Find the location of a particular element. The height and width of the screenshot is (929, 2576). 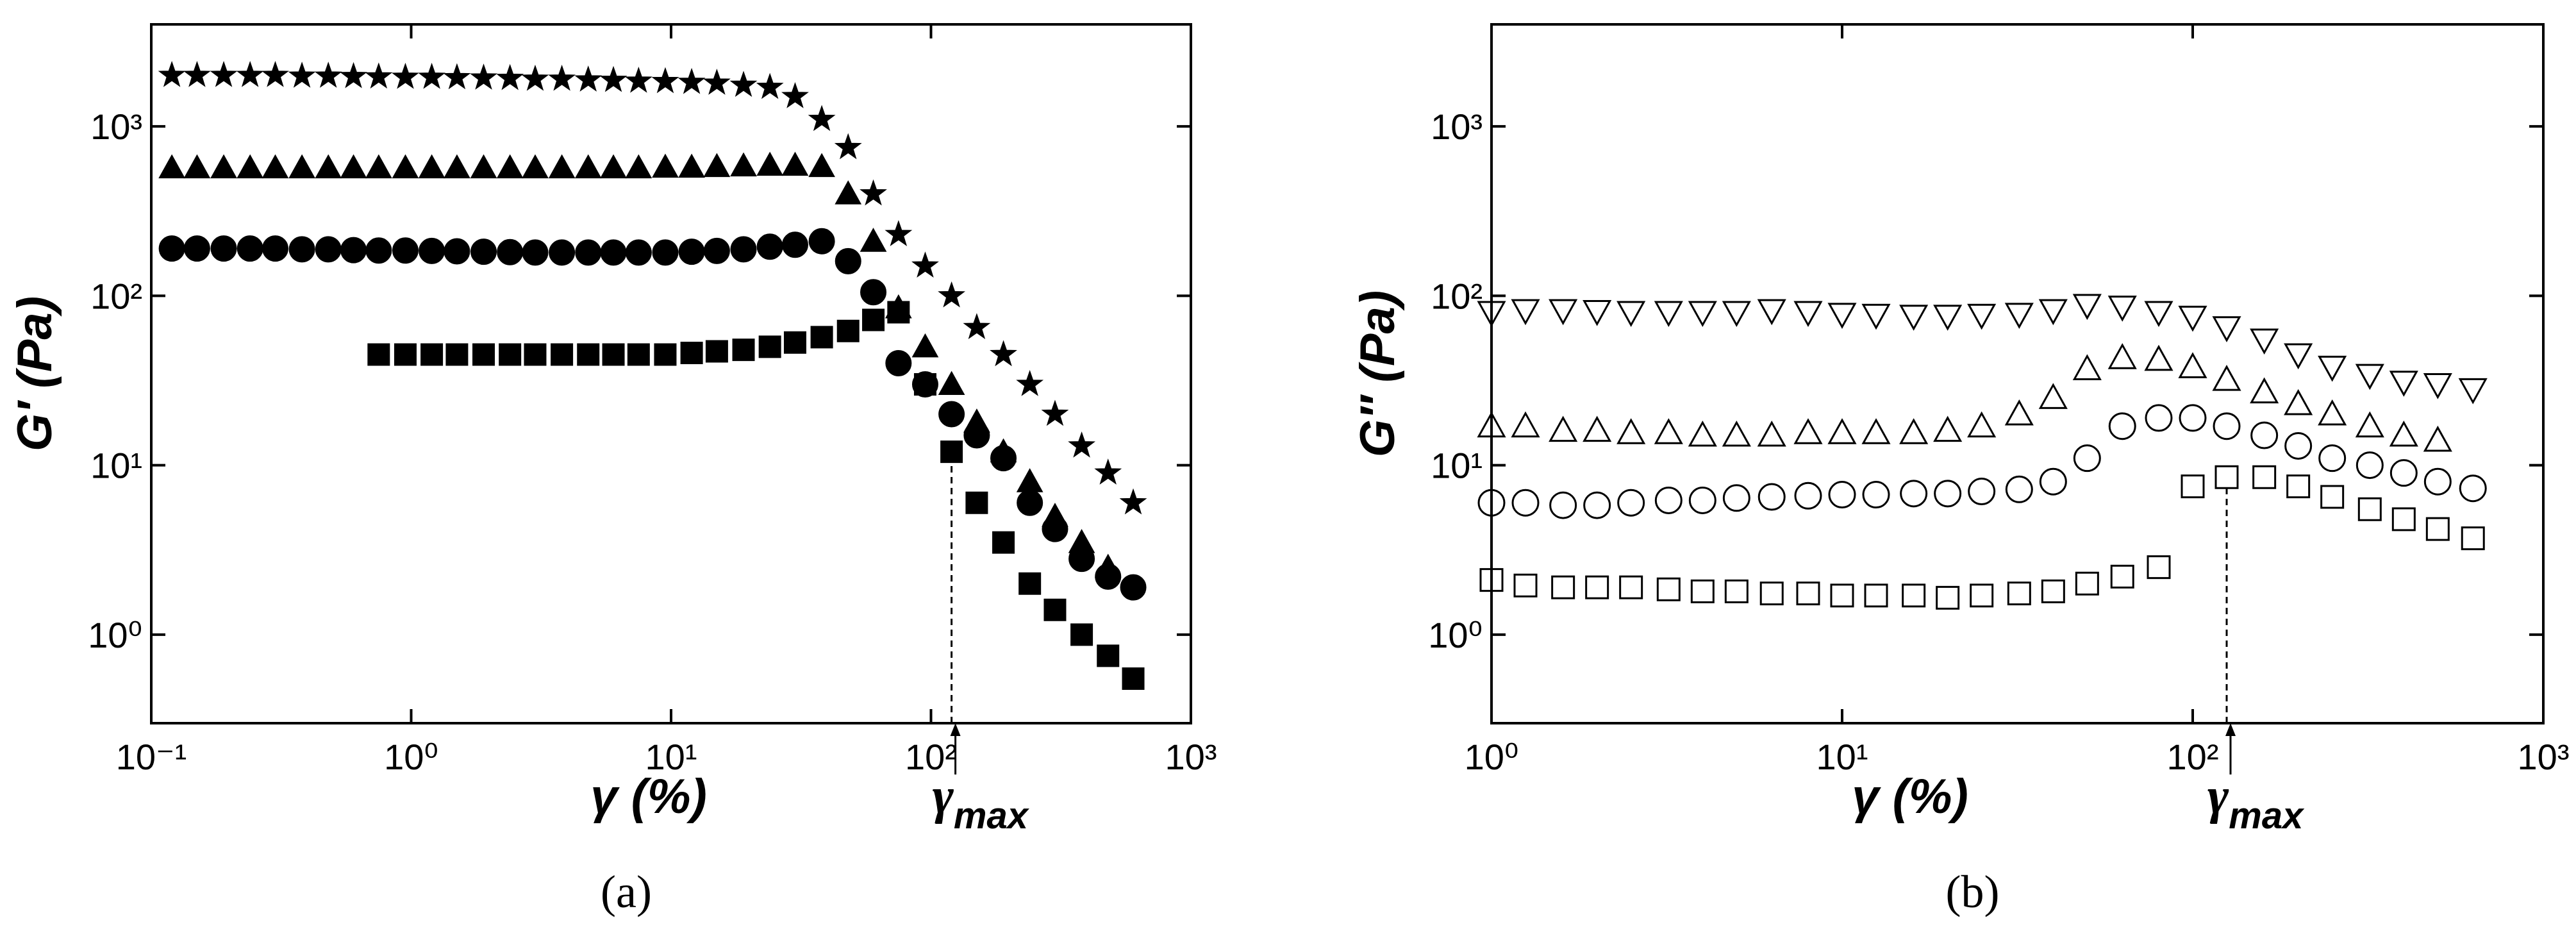

annotation-label: γmax is located at coordinates (2256, 802).